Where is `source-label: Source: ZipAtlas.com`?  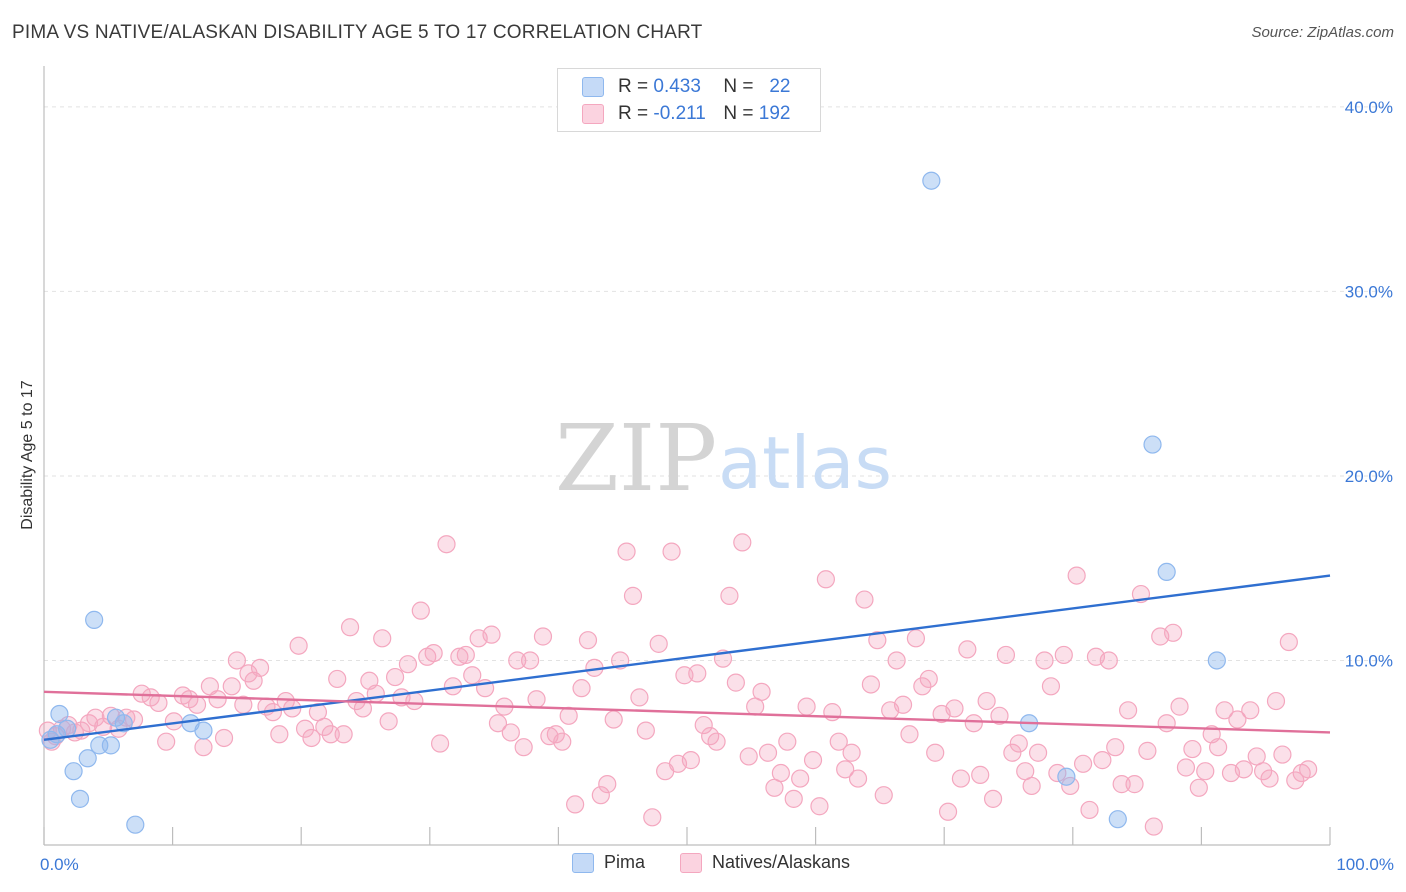 source-label: Source: ZipAtlas.com is located at coordinates (1322, 32).